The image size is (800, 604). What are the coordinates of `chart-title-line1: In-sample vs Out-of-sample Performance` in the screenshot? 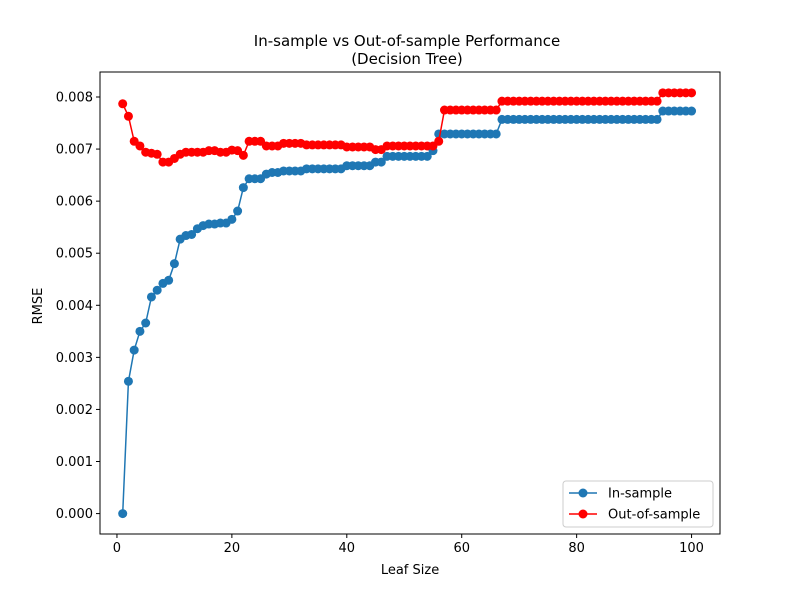 It's located at (407, 41).